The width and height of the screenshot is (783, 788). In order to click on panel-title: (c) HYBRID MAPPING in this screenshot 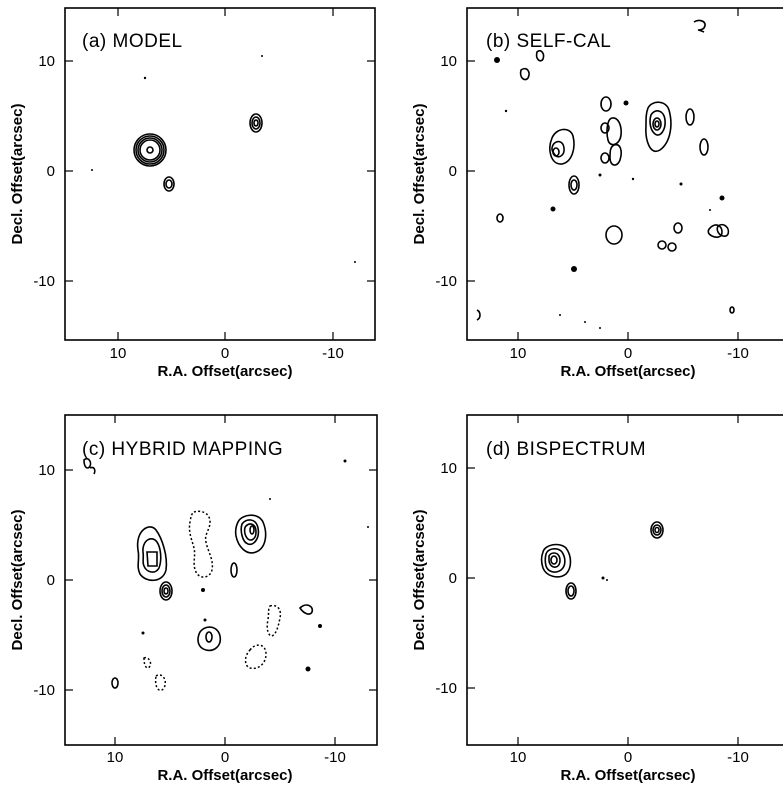, I will do `click(182, 449)`.